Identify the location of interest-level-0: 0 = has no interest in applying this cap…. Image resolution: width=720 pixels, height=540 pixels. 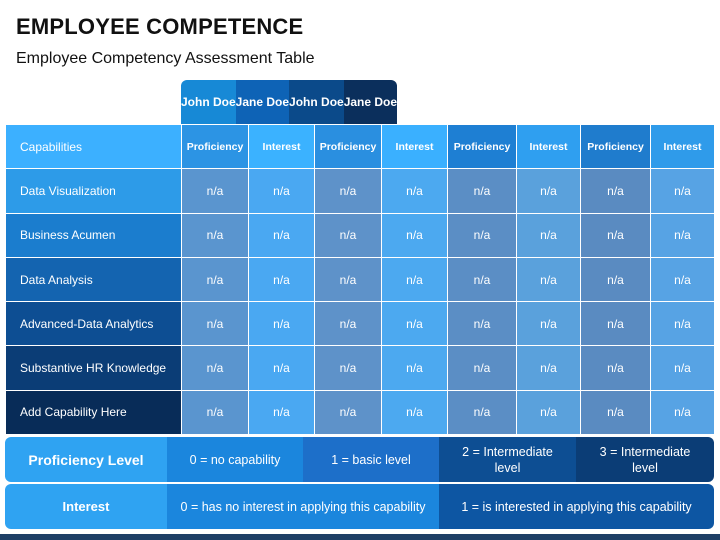
(303, 506).